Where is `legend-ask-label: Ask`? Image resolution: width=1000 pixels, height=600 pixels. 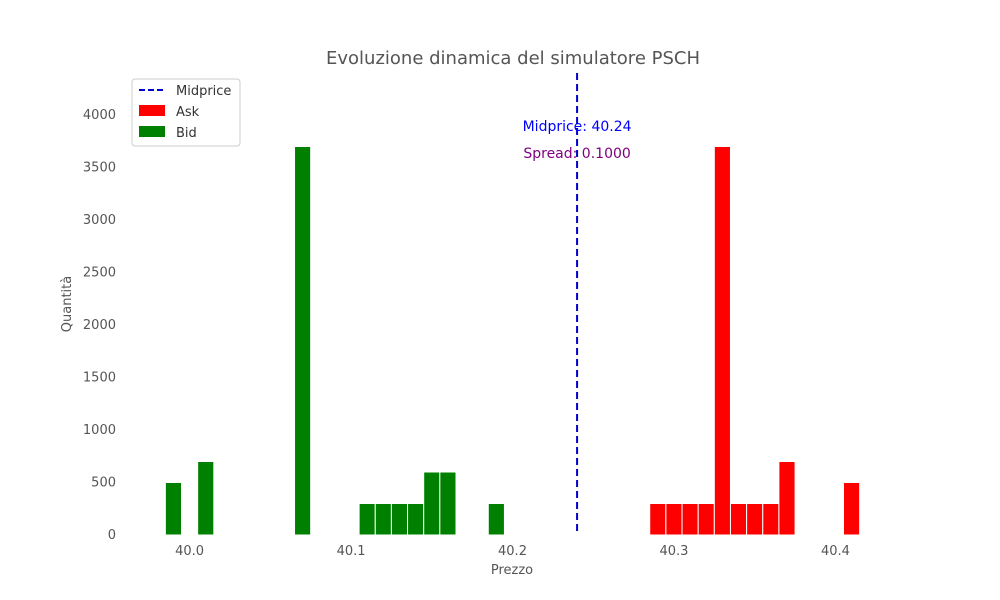
legend-ask-label: Ask is located at coordinates (188, 112).